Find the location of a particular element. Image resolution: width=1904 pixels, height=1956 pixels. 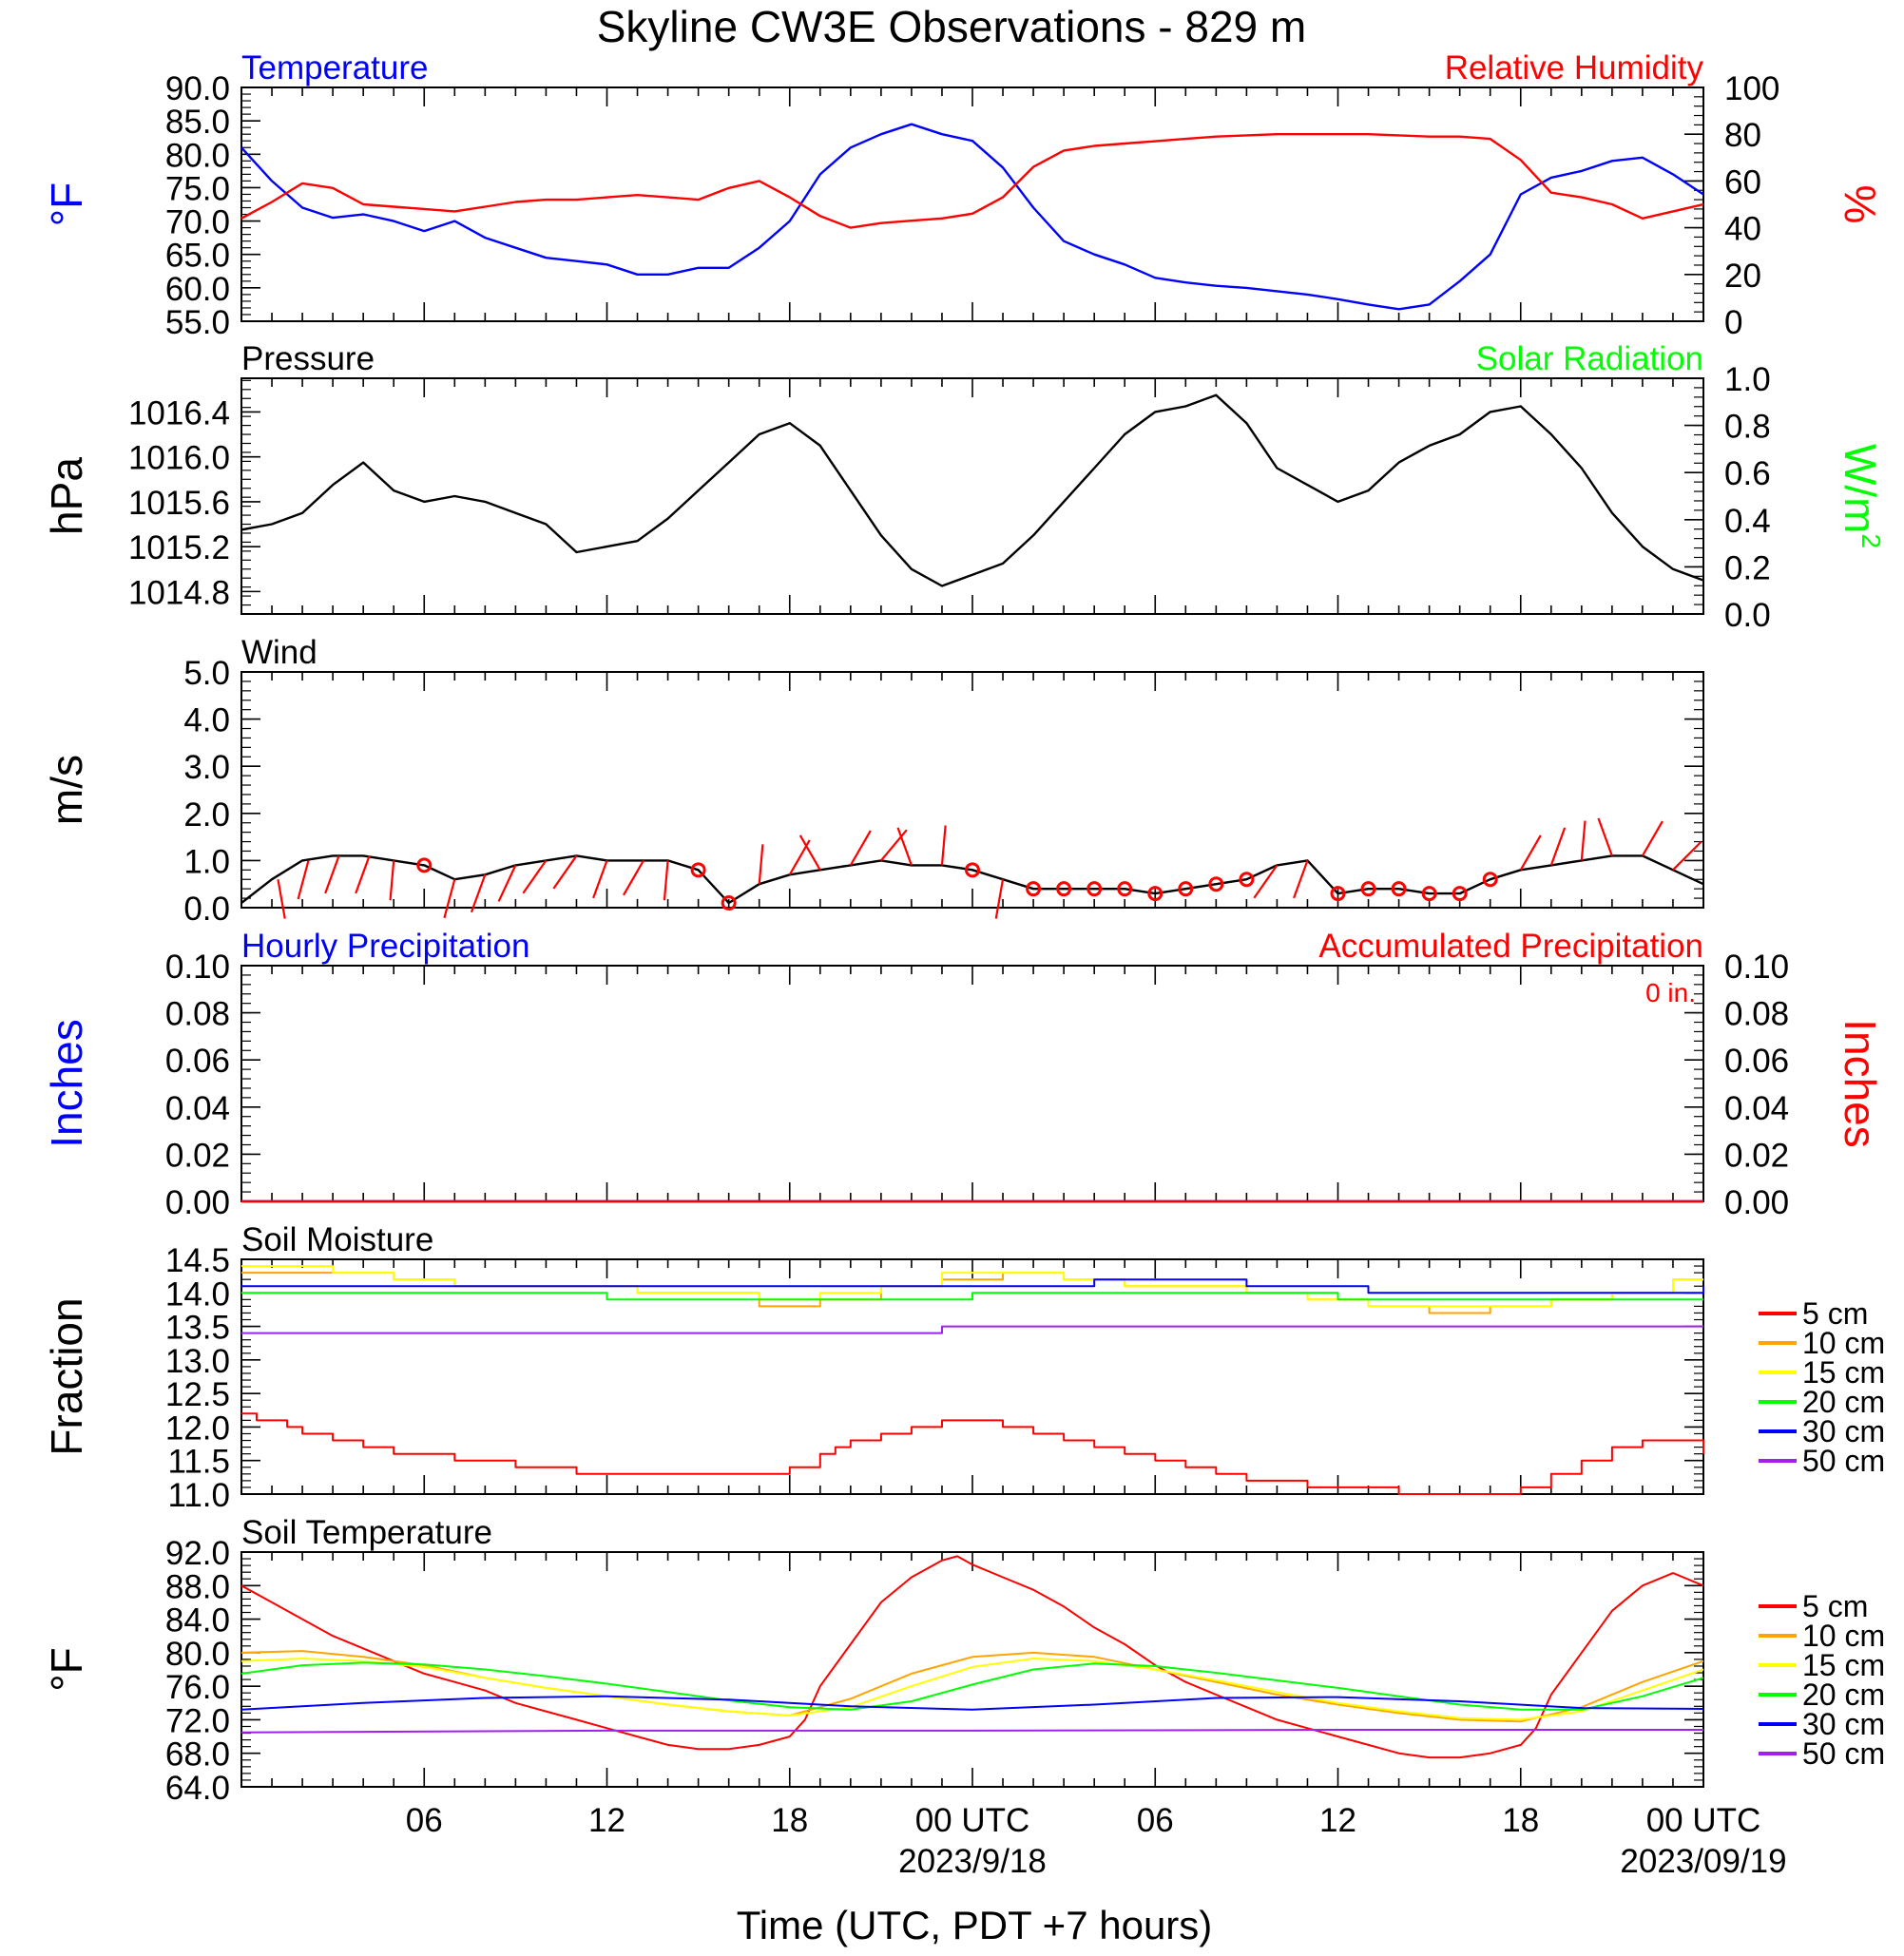

figure-title: Skyline CW3E Observations - 829 m is located at coordinates (952, 26).